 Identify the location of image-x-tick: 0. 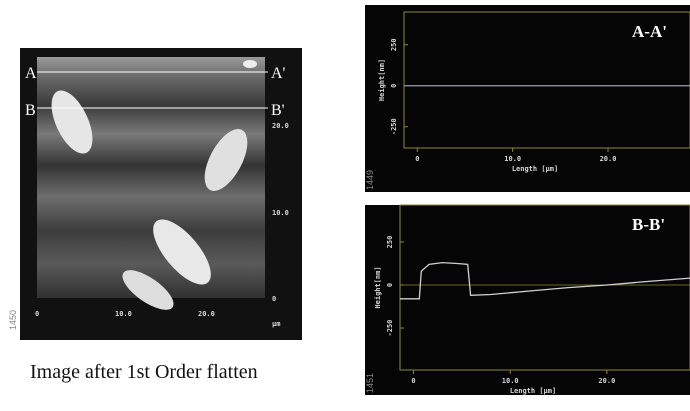
(37, 314).